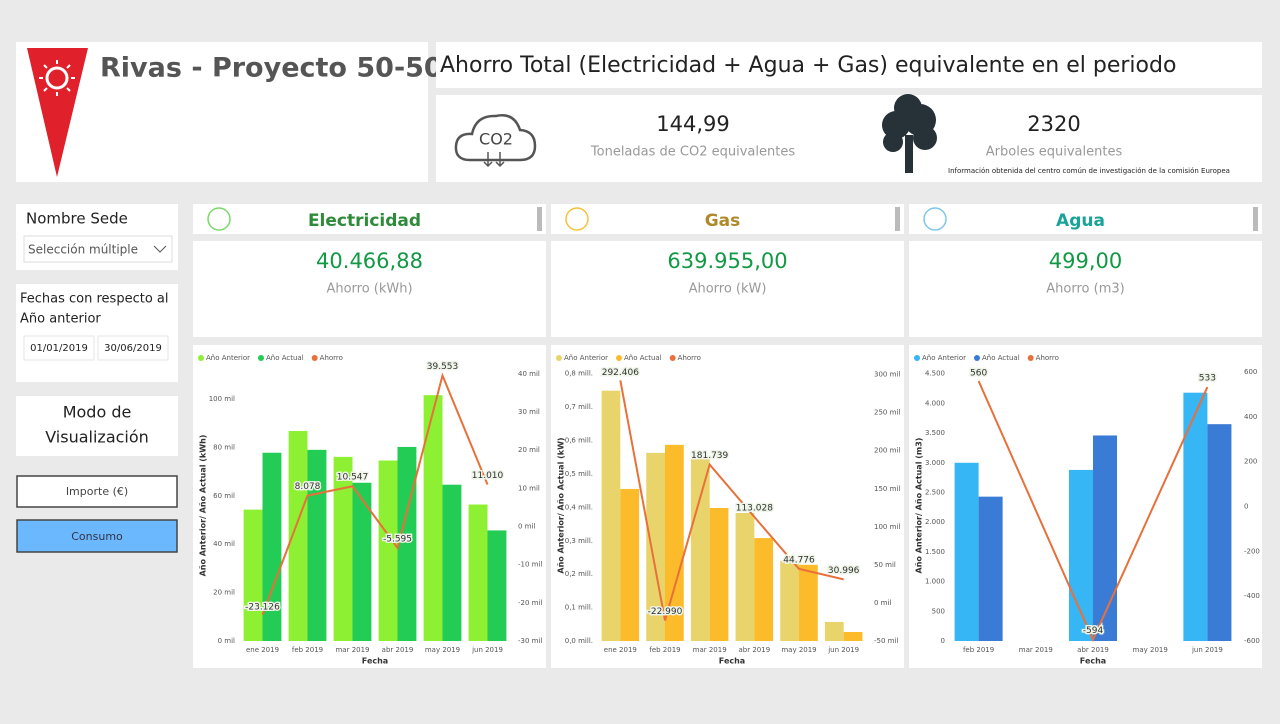  Describe the element at coordinates (1093, 631) in the screenshot. I see `data-label: -594` at that location.